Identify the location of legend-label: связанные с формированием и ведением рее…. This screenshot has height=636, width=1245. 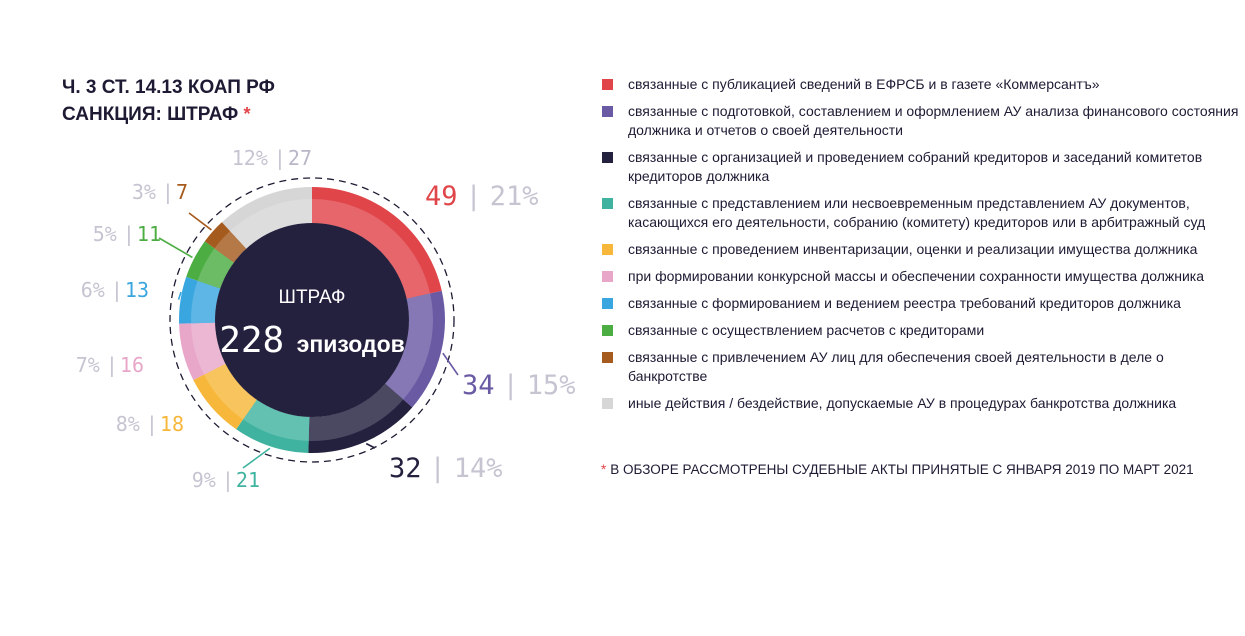
(904, 303).